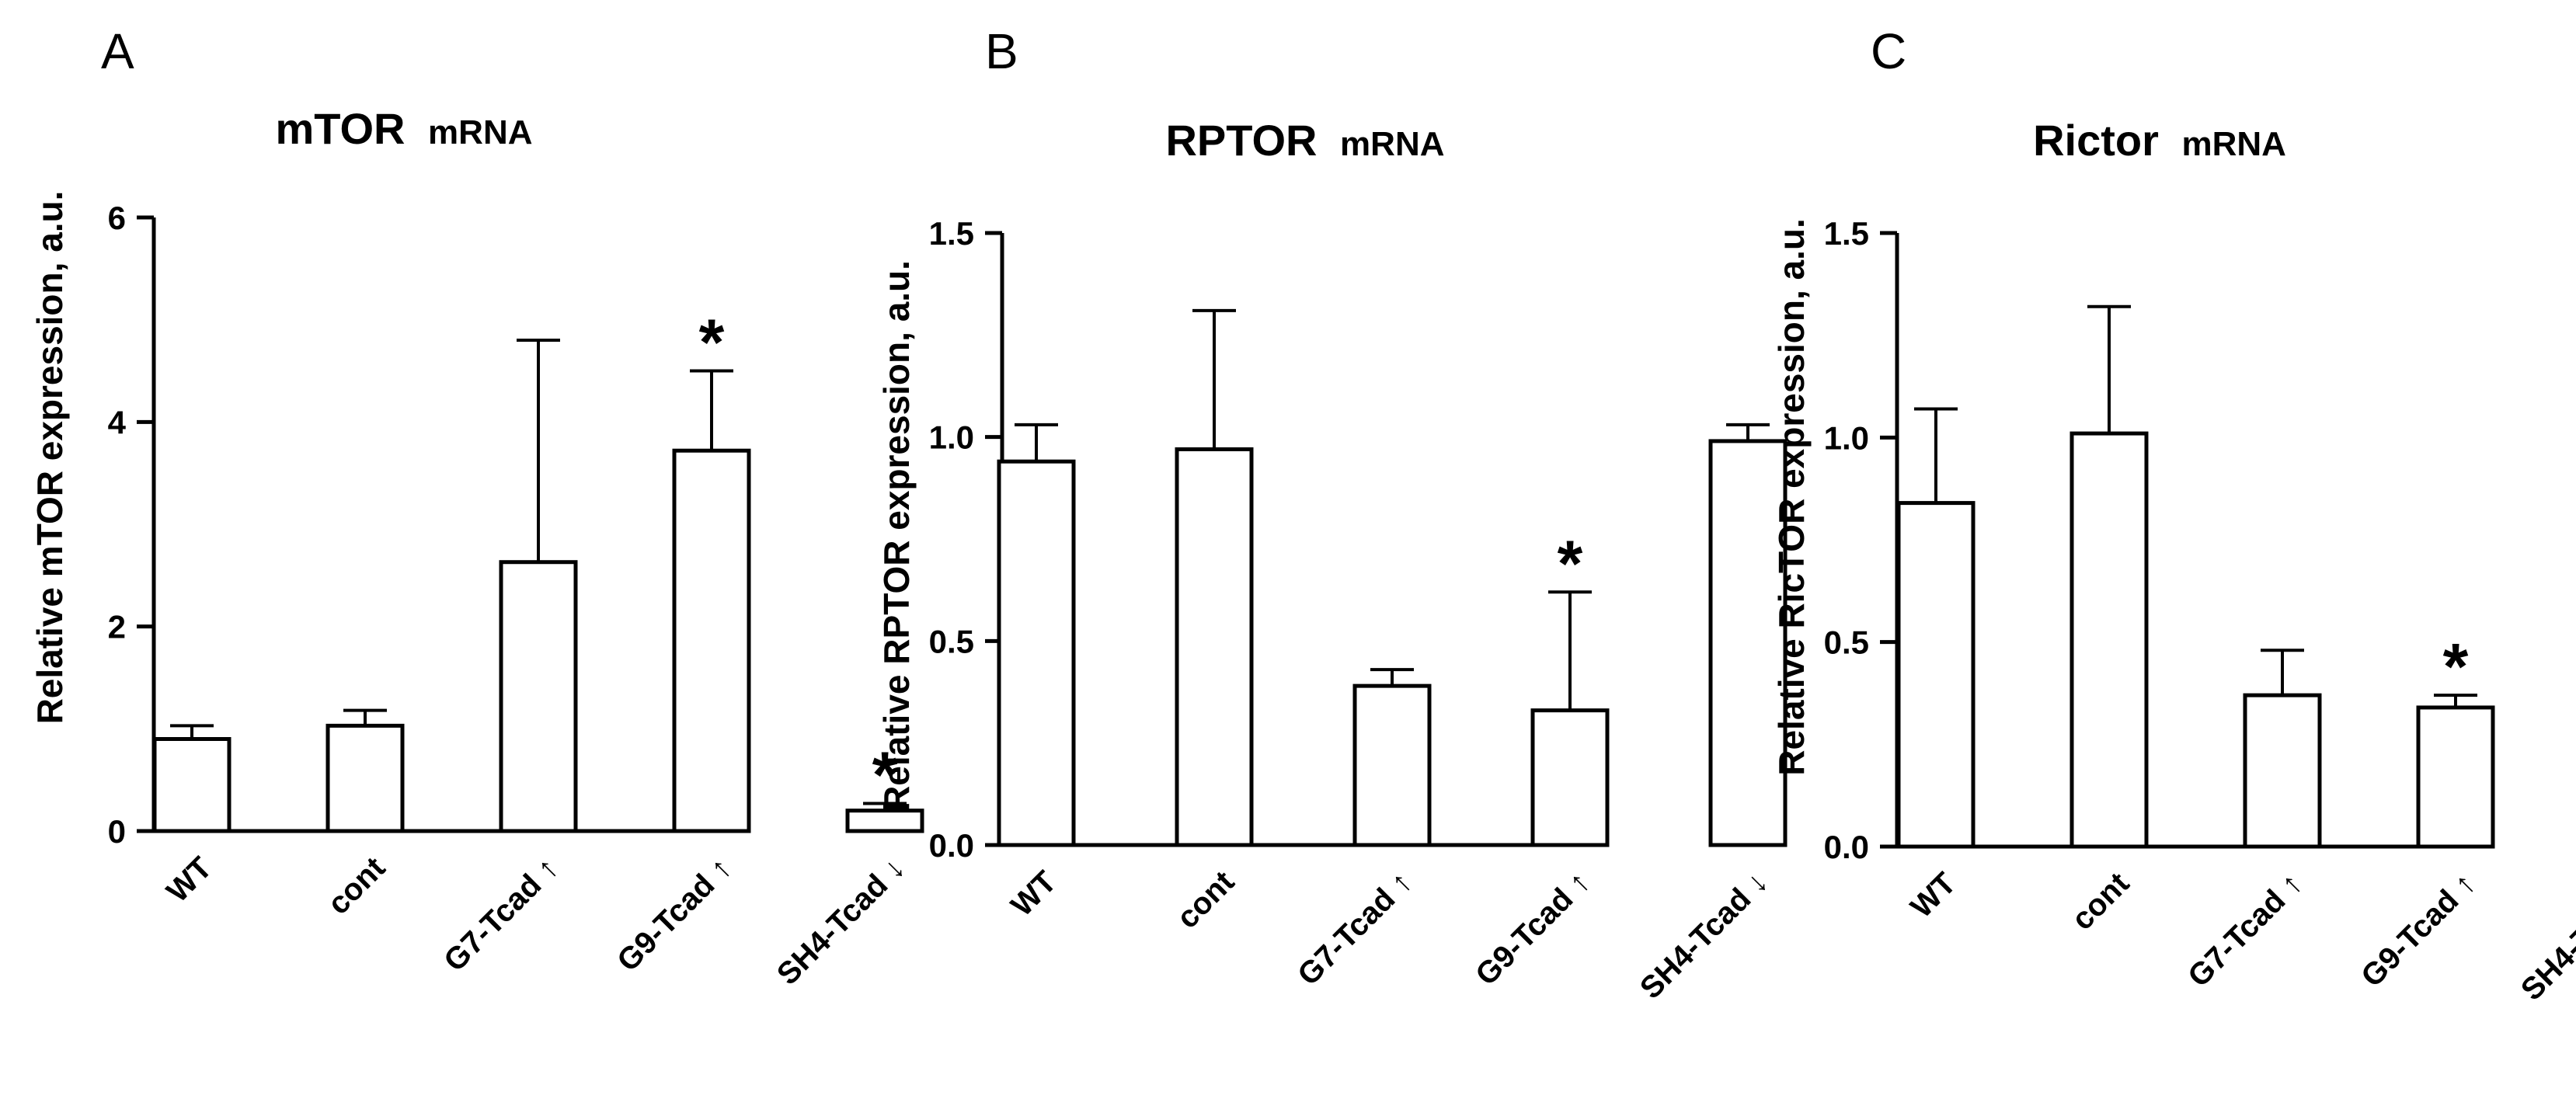 This screenshot has height=1099, width=2576. Describe the element at coordinates (2096, 140) in the screenshot. I see `panel-c-title-main: Rictor` at that location.